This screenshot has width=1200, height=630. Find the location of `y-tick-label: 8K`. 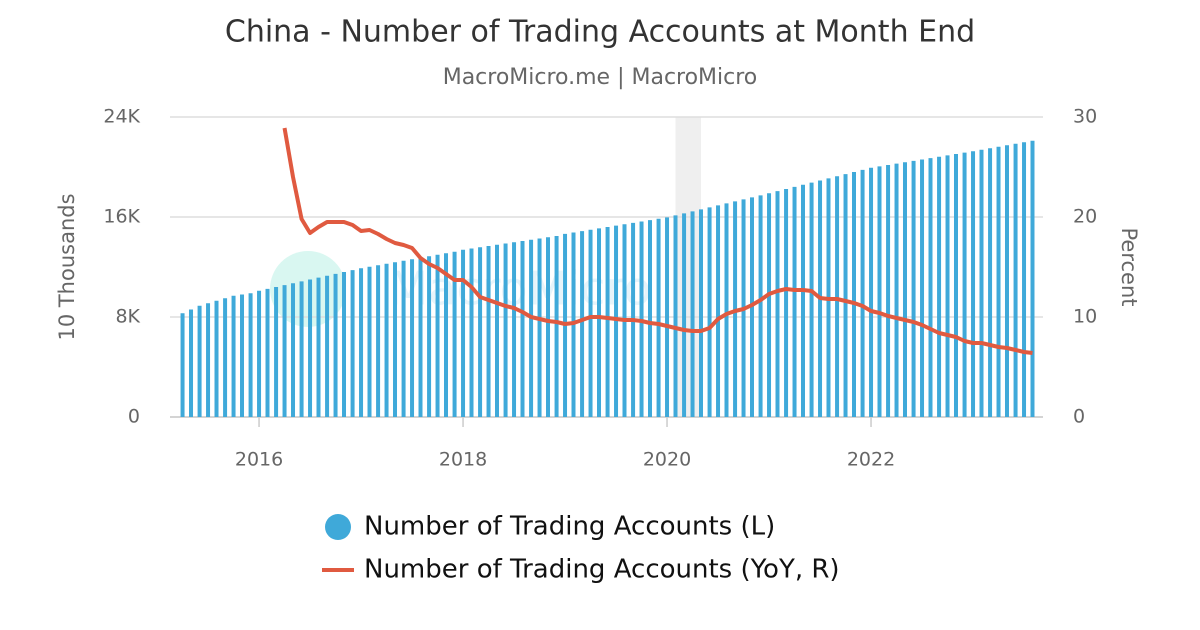

y-tick-label: 8K is located at coordinates (127, 317).